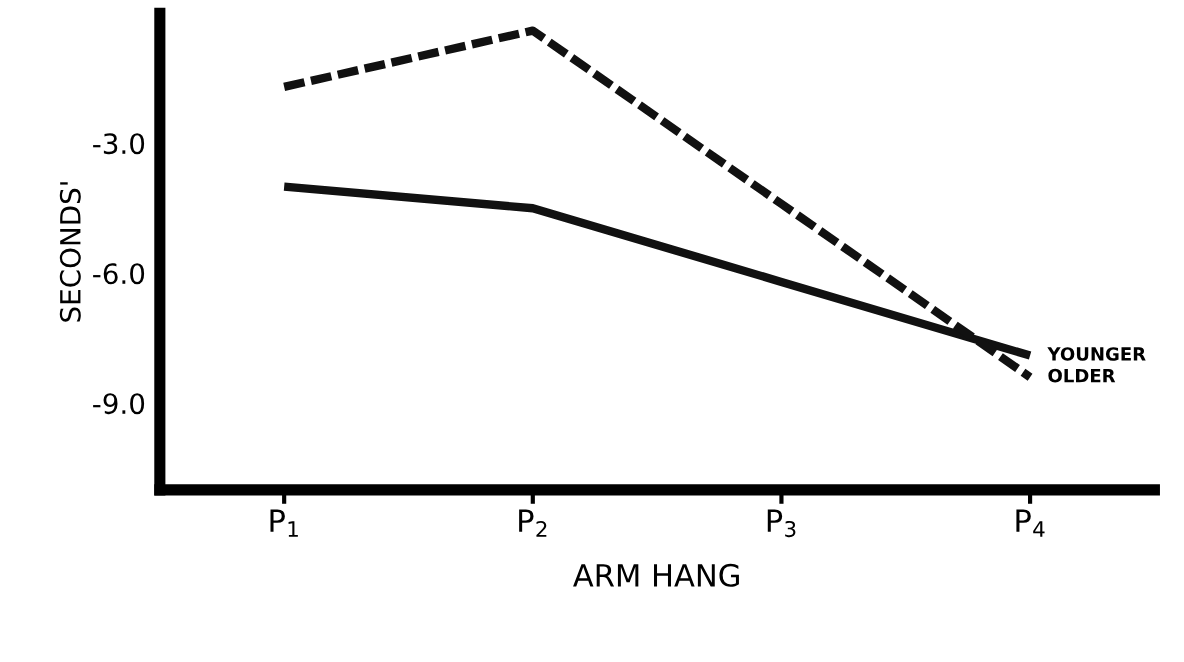 The height and width of the screenshot is (662, 1184). Describe the element at coordinates (119, 404) in the screenshot. I see `y-tick-label: -9.0` at that location.